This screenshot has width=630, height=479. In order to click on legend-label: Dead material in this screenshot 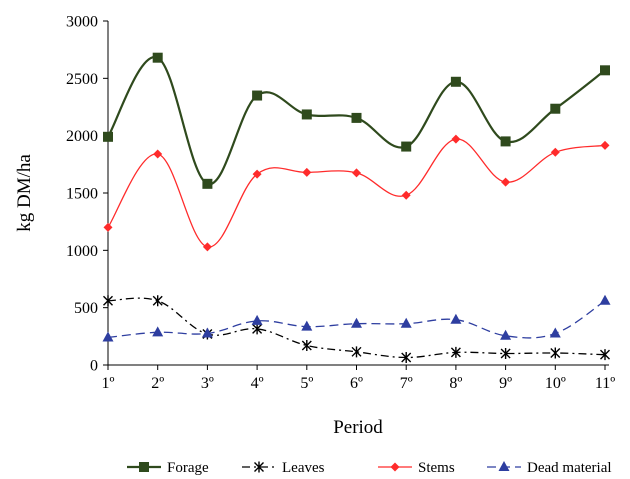, I will do `click(569, 468)`.